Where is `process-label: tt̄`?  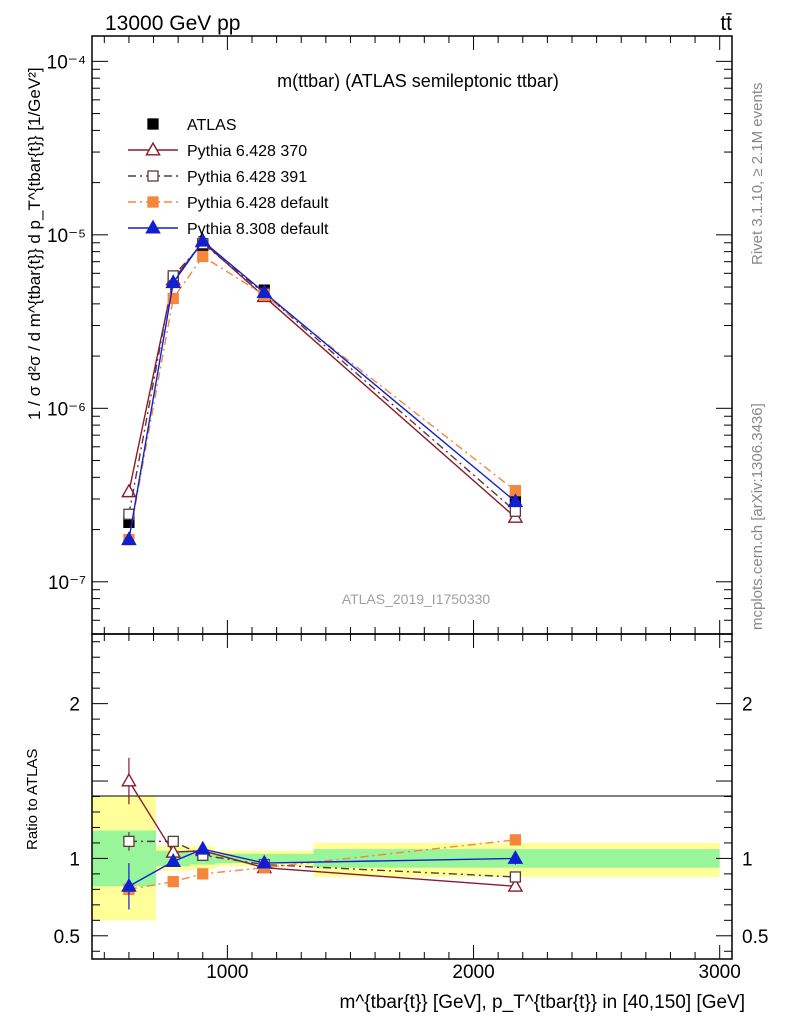
process-label: tt̄ is located at coordinates (726, 23).